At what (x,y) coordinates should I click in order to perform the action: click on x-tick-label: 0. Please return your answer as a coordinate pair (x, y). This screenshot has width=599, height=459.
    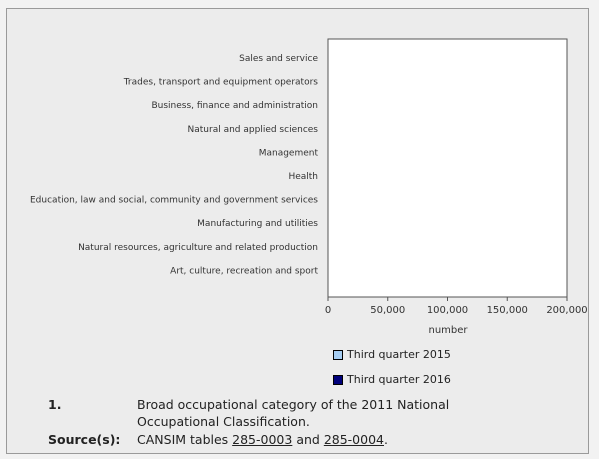
    Looking at the image, I should click on (328, 310).